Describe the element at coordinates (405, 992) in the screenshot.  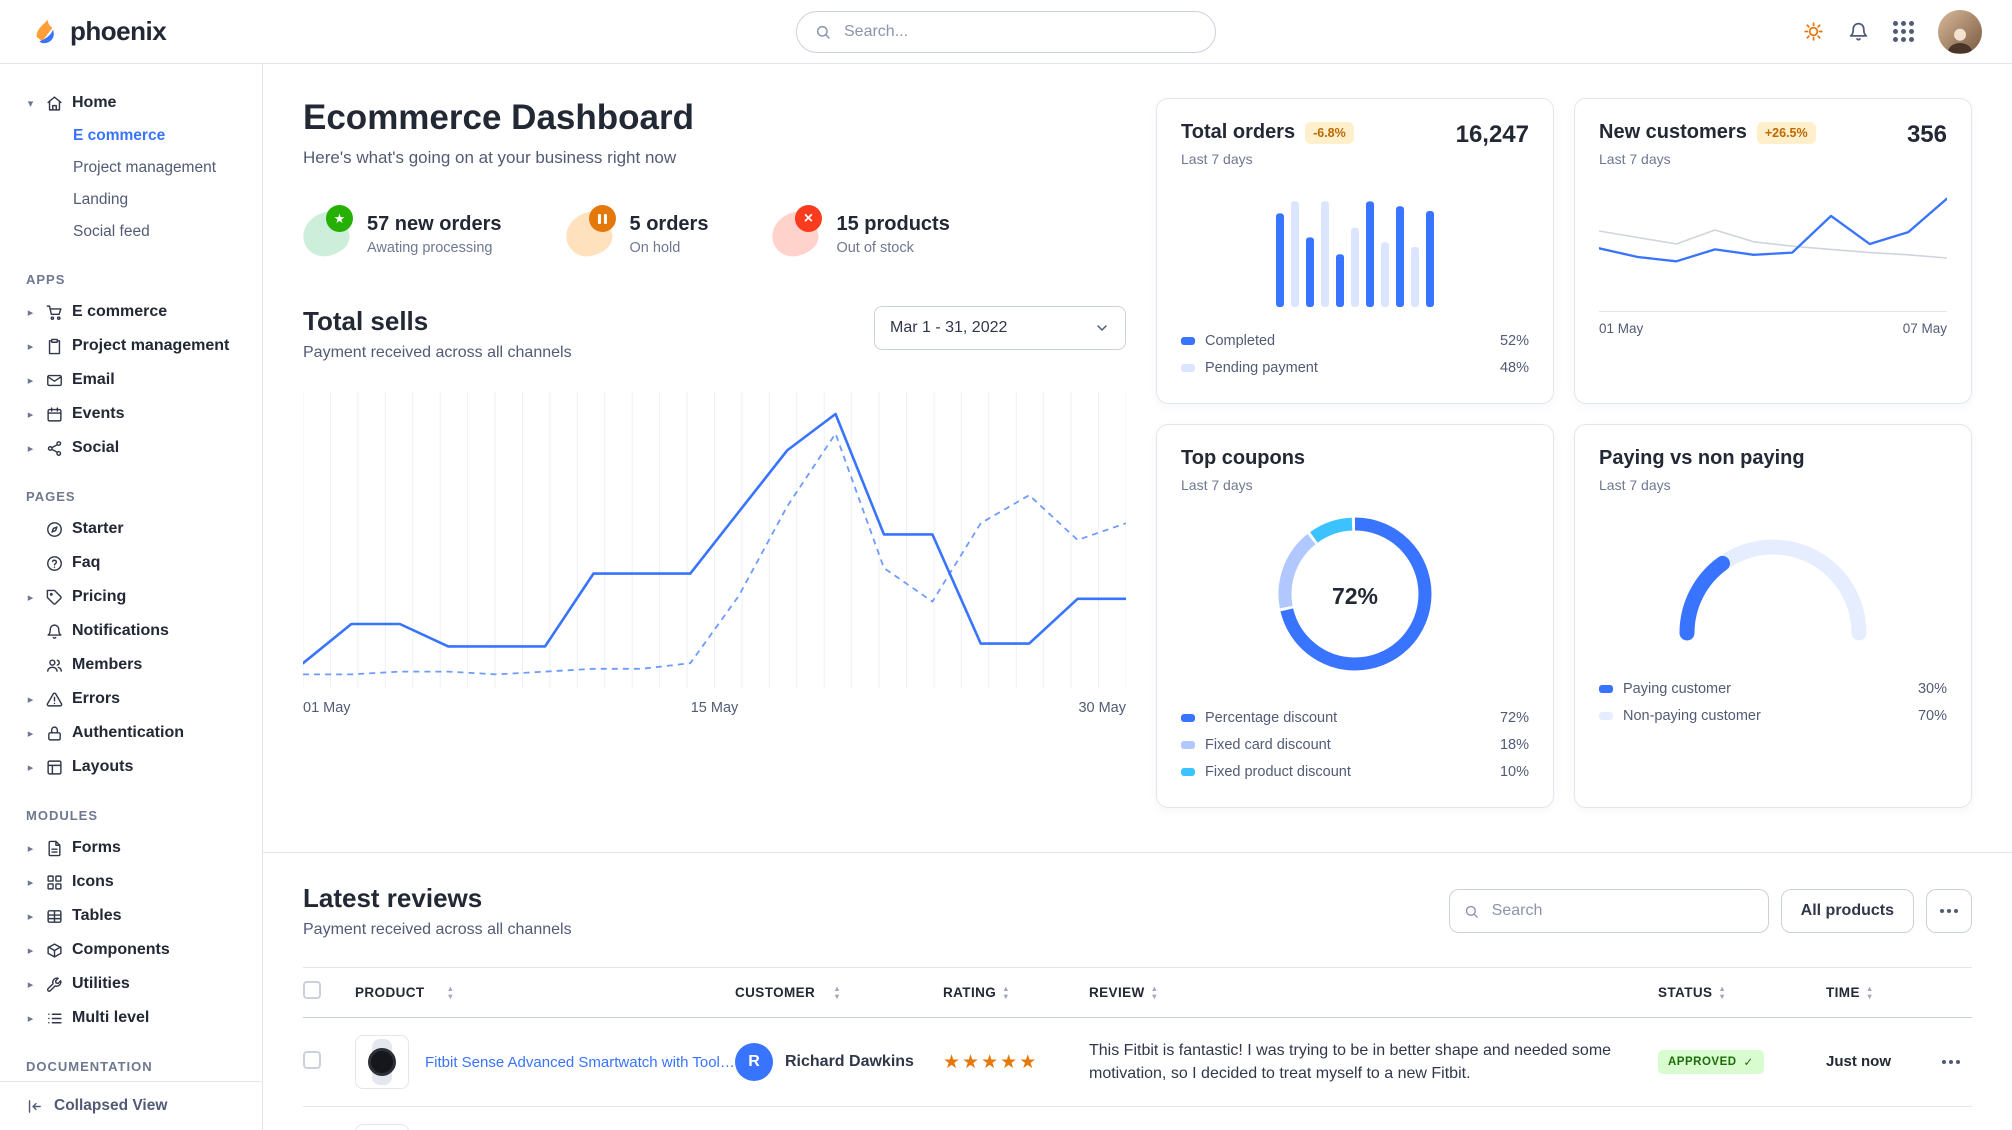
I see `column-header-product: PRODUCT ▲ ▼` at that location.